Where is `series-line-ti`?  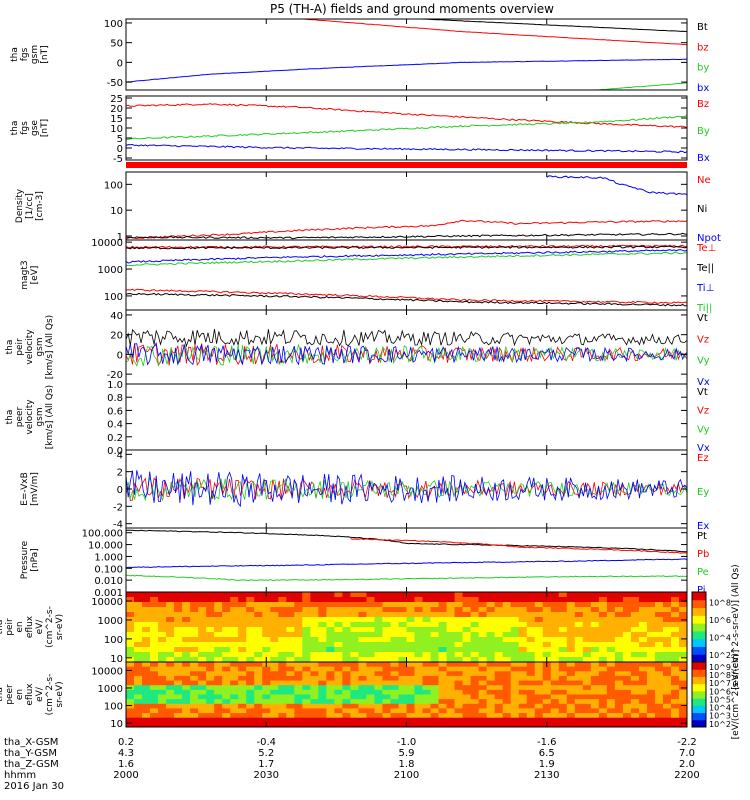
series-line-ti is located at coordinates (406, 259).